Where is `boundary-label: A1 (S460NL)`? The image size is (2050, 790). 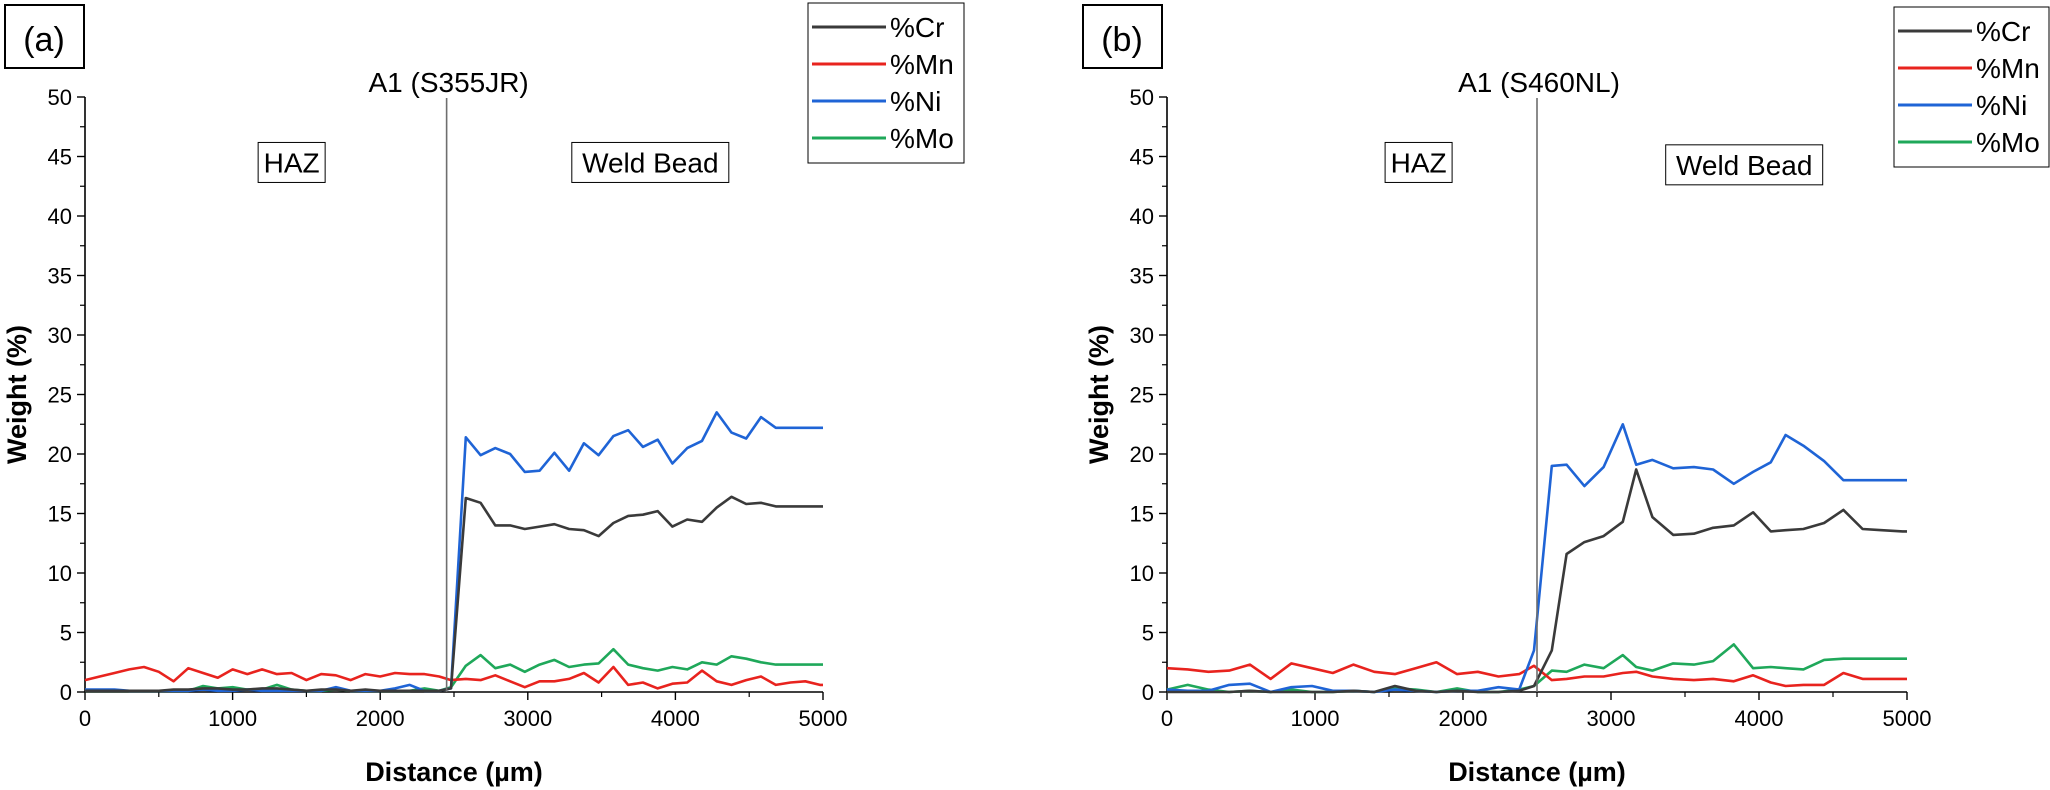 boundary-label: A1 (S460NL) is located at coordinates (1539, 82).